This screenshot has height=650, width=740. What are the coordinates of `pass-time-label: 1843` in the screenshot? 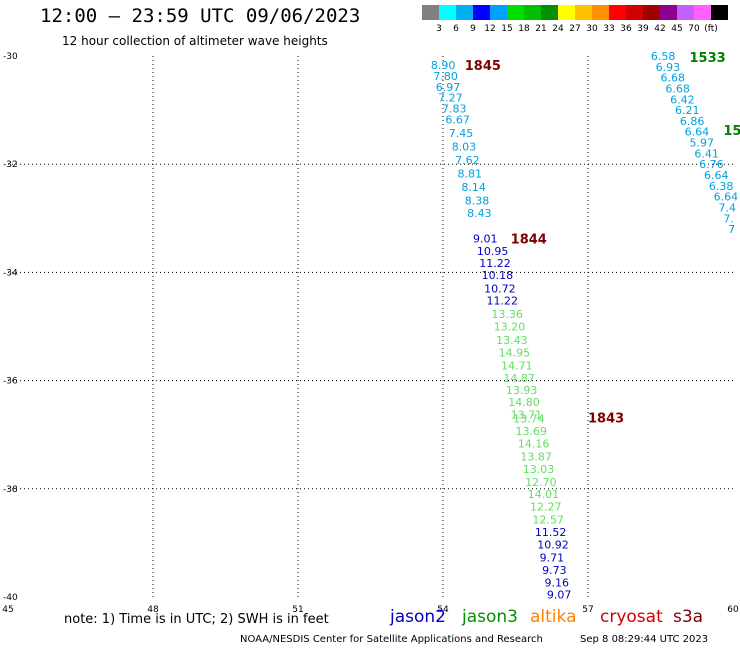 It's located at (606, 418).